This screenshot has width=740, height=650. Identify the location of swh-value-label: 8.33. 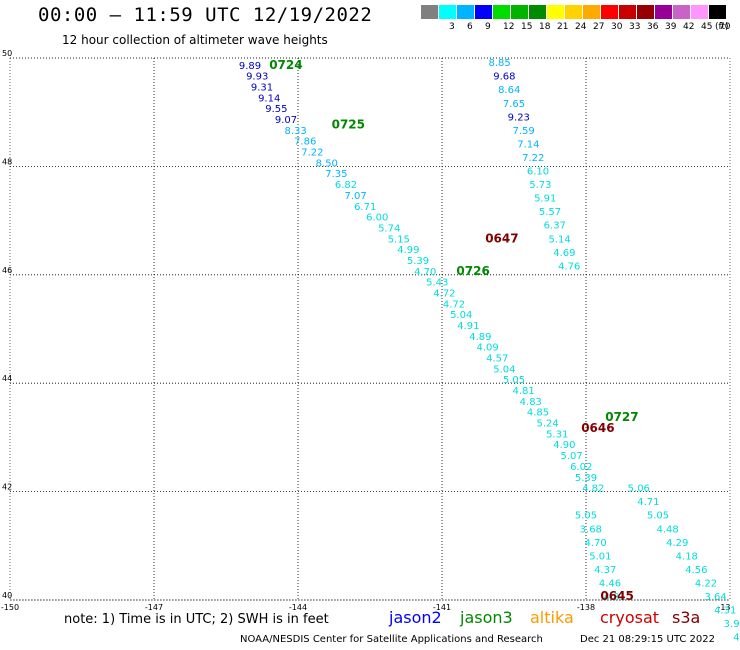
(295, 131).